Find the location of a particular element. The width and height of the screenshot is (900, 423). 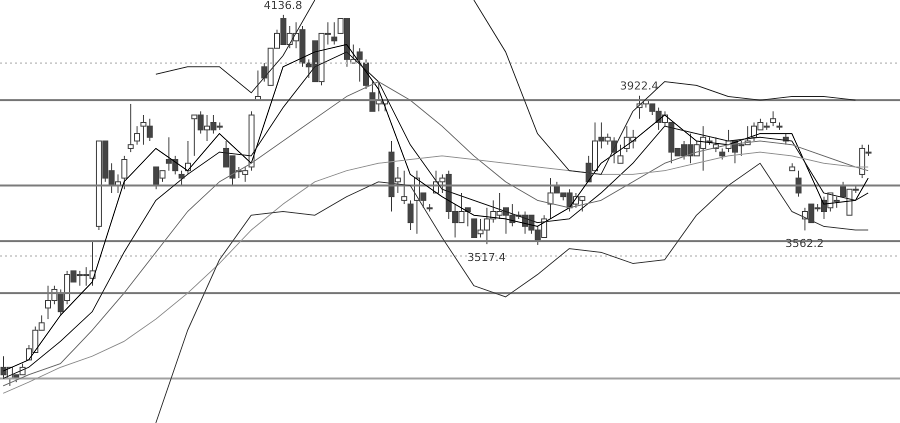

annotation: 3922.4 is located at coordinates (639, 86).